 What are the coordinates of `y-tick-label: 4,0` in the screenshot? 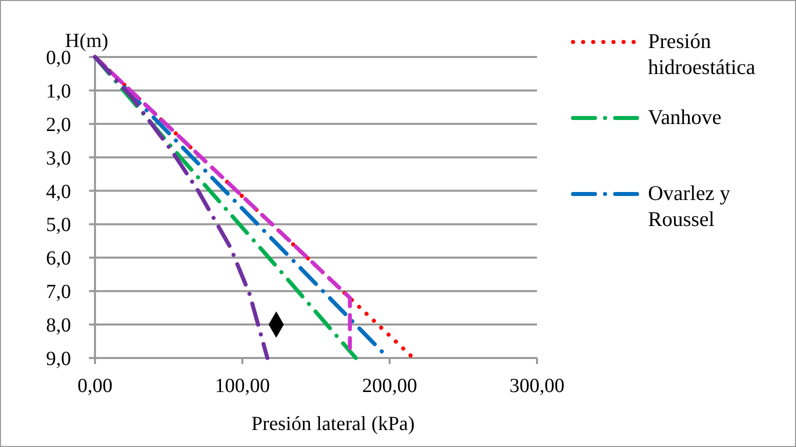 It's located at (58, 191).